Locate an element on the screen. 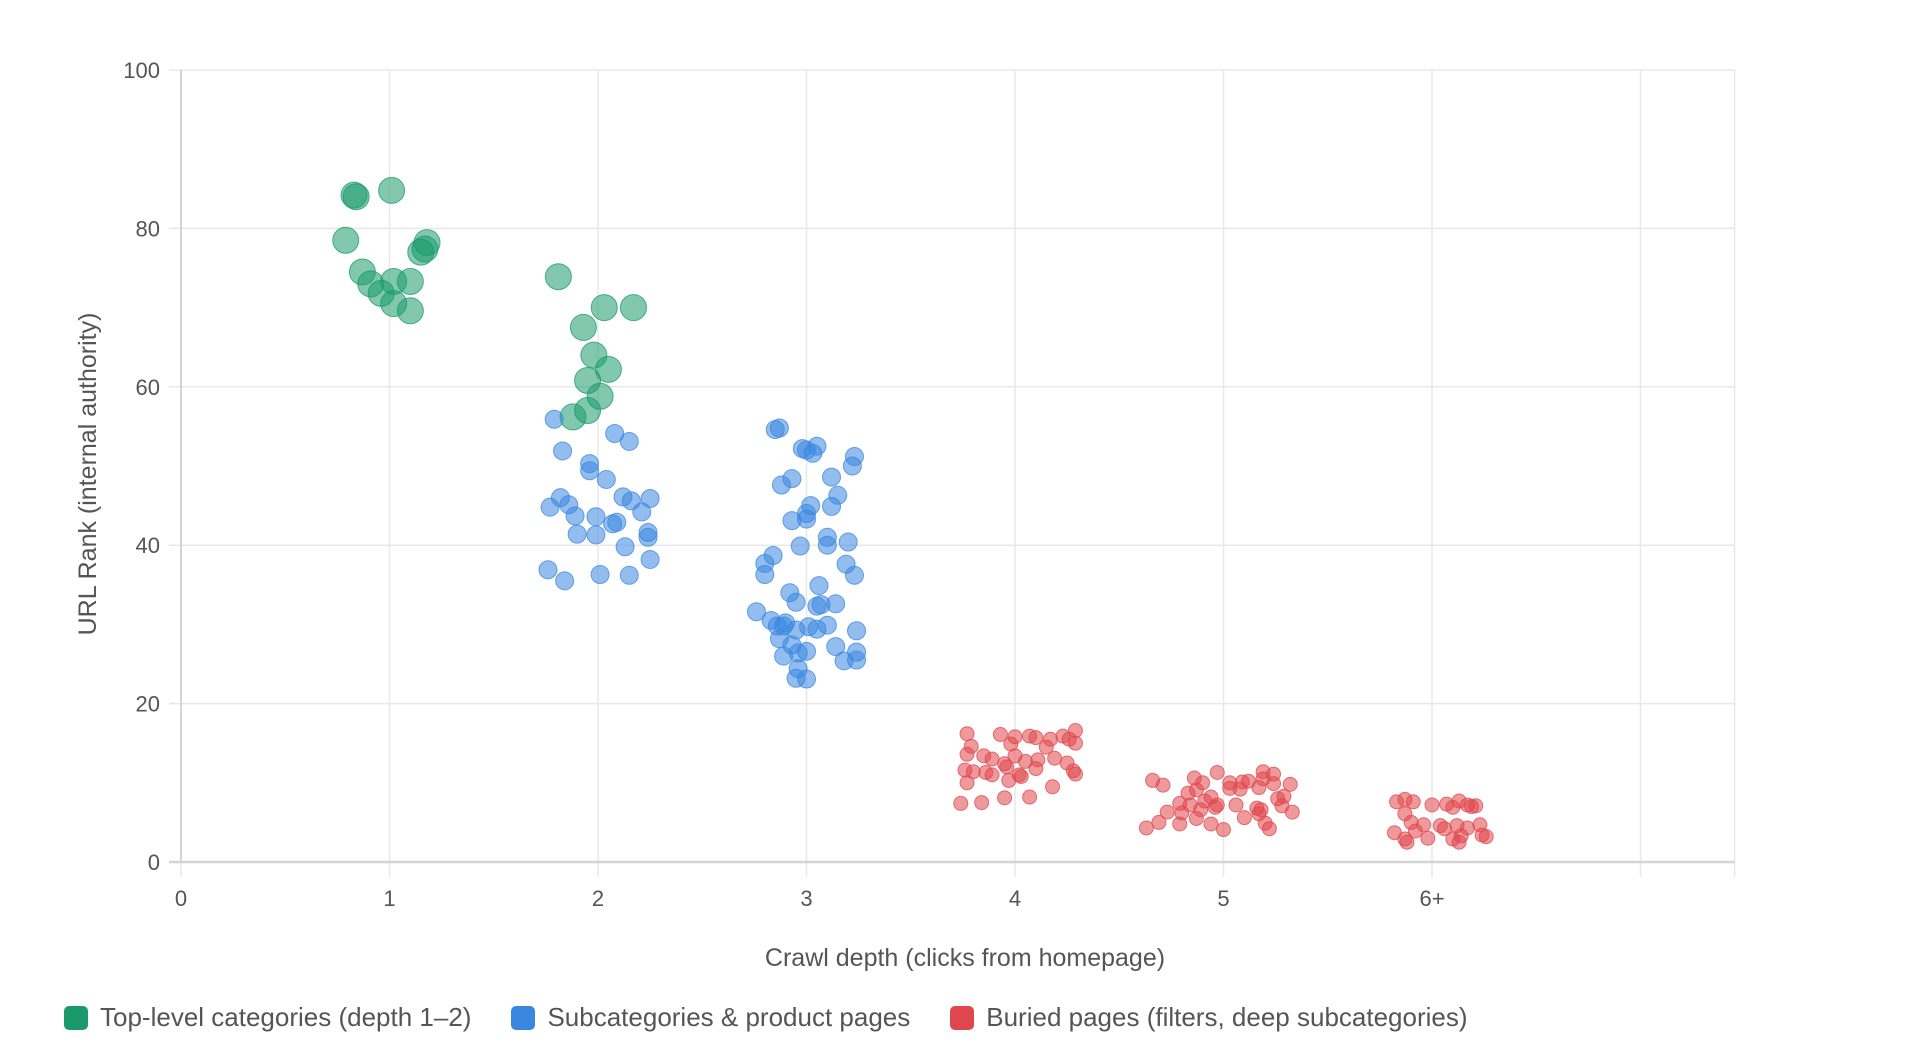  legend-item-top-level: Top-level categories (depth 1–2) is located at coordinates (267, 1017).